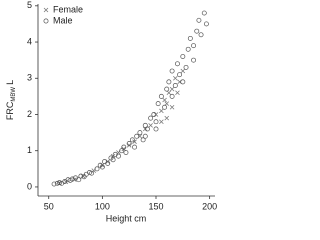 This screenshot has height=240, width=320. I want to click on y-axis-label: FRCMBW L, so click(10, 100).